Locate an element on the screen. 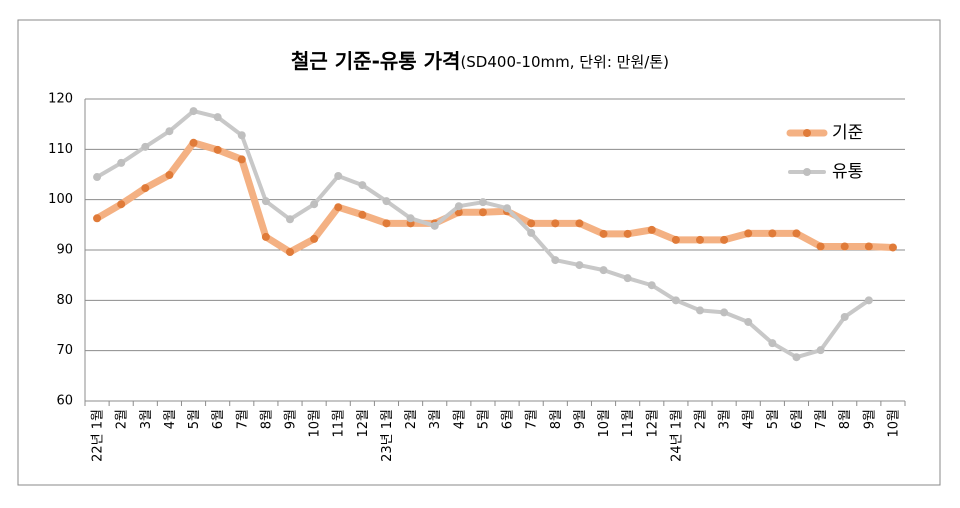 This screenshot has height=508, width=960. x-tick-label: 5월 is located at coordinates (483, 419).